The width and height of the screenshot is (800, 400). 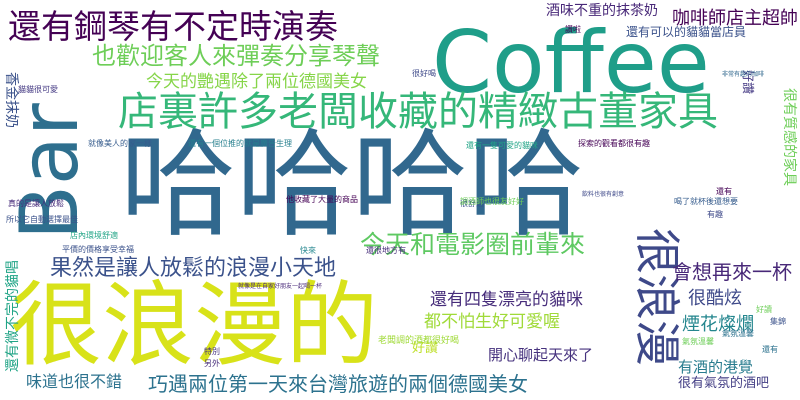 What do you see at coordinates (194, 325) in the screenshot?
I see `word: 很浪漫的` at bounding box center [194, 325].